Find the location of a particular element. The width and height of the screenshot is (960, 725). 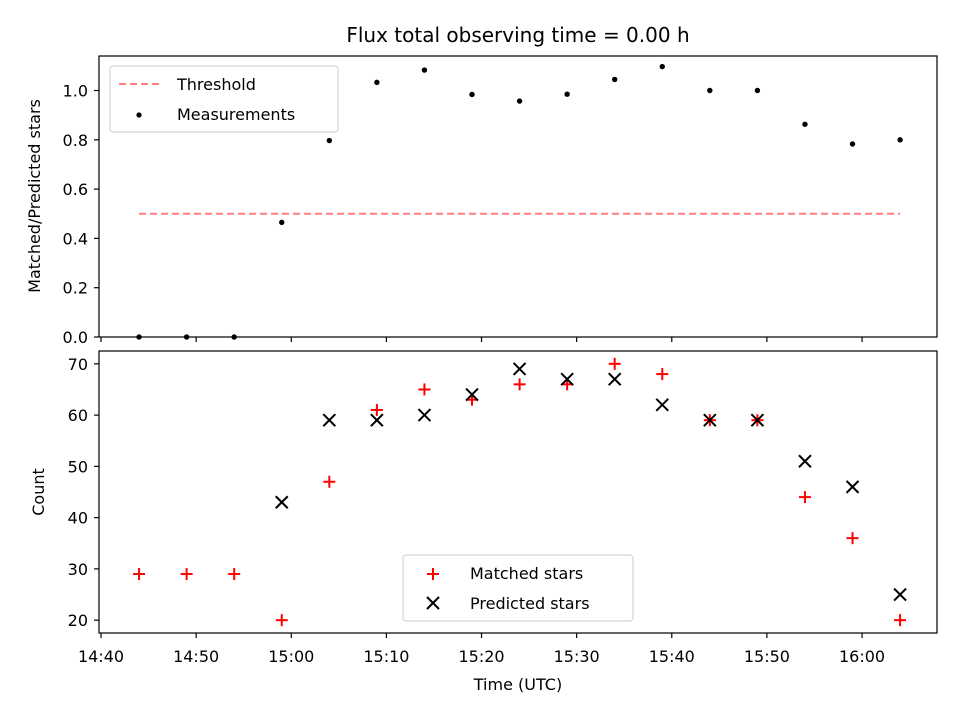

x-tick-label: 15:20 is located at coordinates (481, 656).